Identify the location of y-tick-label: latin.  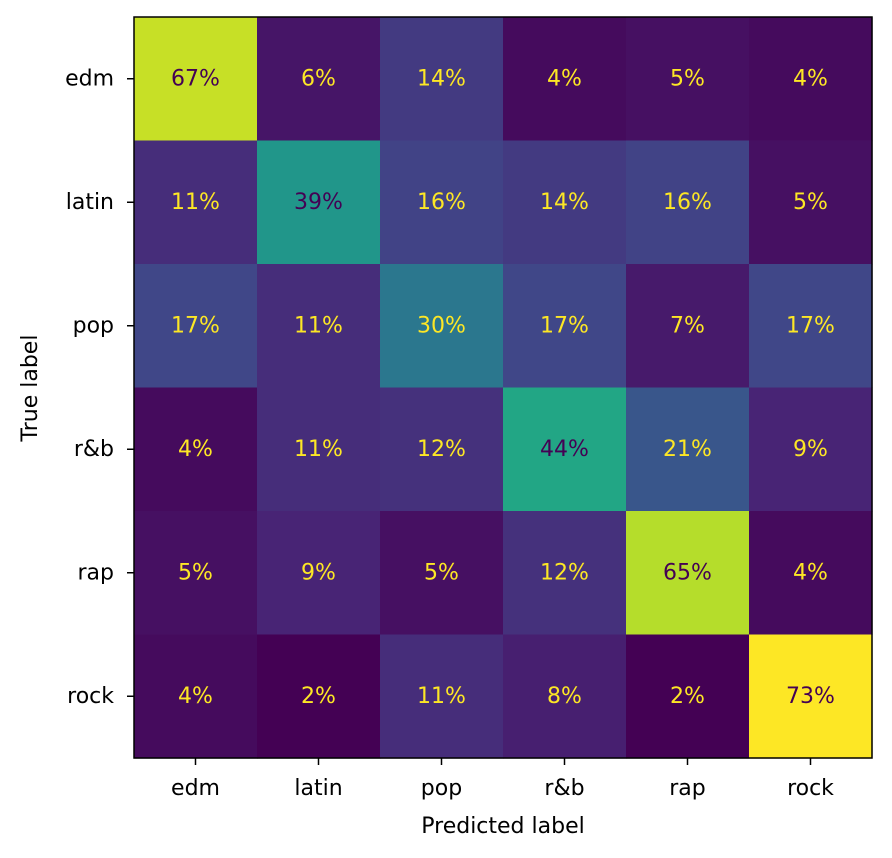
(90, 202).